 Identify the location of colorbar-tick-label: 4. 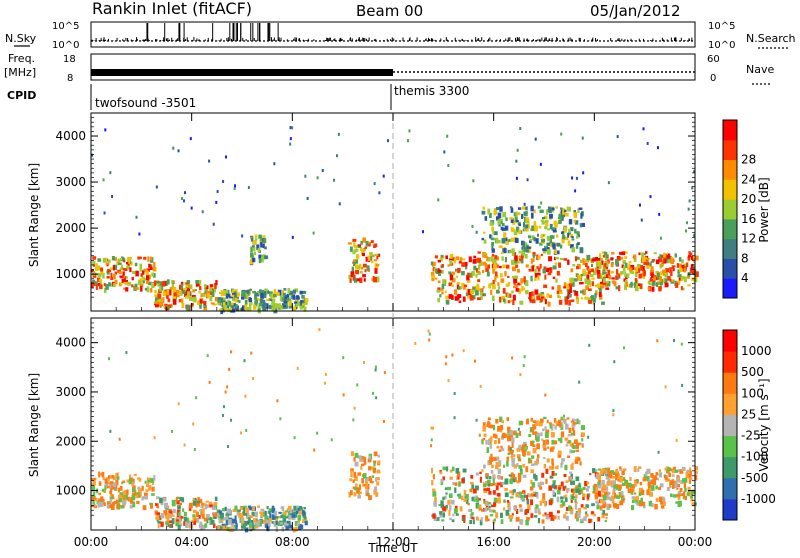
(745, 278).